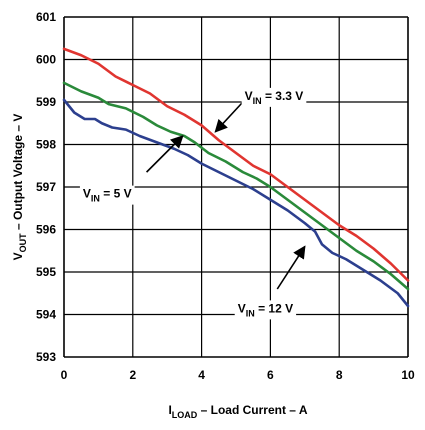  I want to click on x-axis-title-rest: – Load Current – A, so click(252, 410).